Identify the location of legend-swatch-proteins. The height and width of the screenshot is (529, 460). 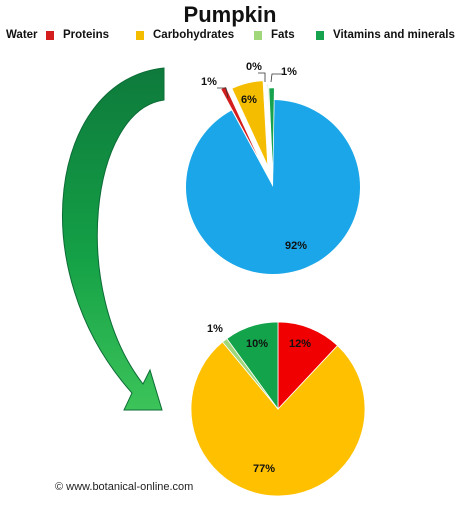
(50, 35).